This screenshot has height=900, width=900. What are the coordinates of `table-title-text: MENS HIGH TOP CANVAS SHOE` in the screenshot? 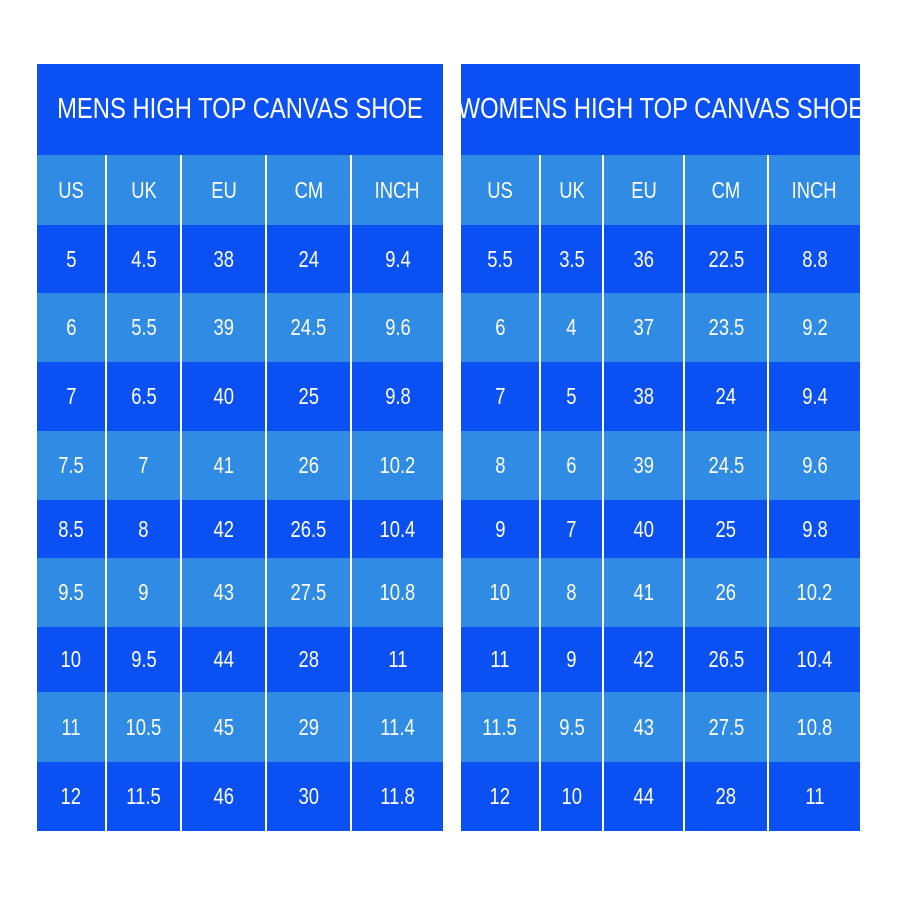 It's located at (240, 109).